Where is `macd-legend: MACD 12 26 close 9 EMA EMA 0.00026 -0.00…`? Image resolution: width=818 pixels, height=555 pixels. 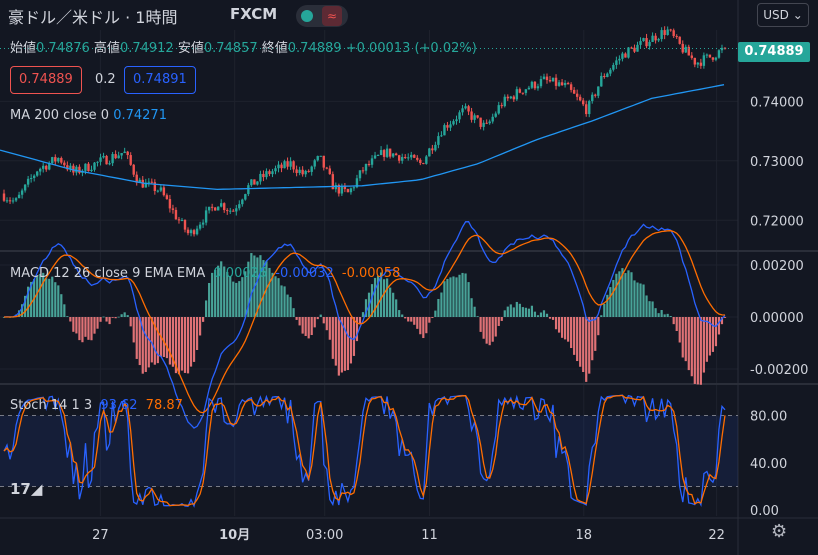
macd-legend: MACD 12 26 close 9 EMA EMA 0.00026 -0.00… is located at coordinates (205, 273).